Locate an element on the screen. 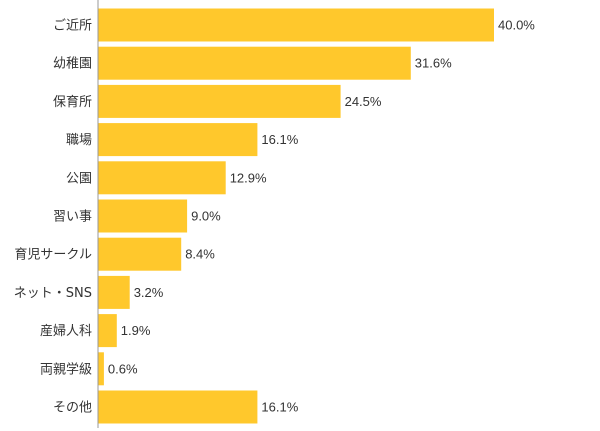 Image resolution: width=600 pixels, height=431 pixels. category-label: 保育所 is located at coordinates (72, 102).